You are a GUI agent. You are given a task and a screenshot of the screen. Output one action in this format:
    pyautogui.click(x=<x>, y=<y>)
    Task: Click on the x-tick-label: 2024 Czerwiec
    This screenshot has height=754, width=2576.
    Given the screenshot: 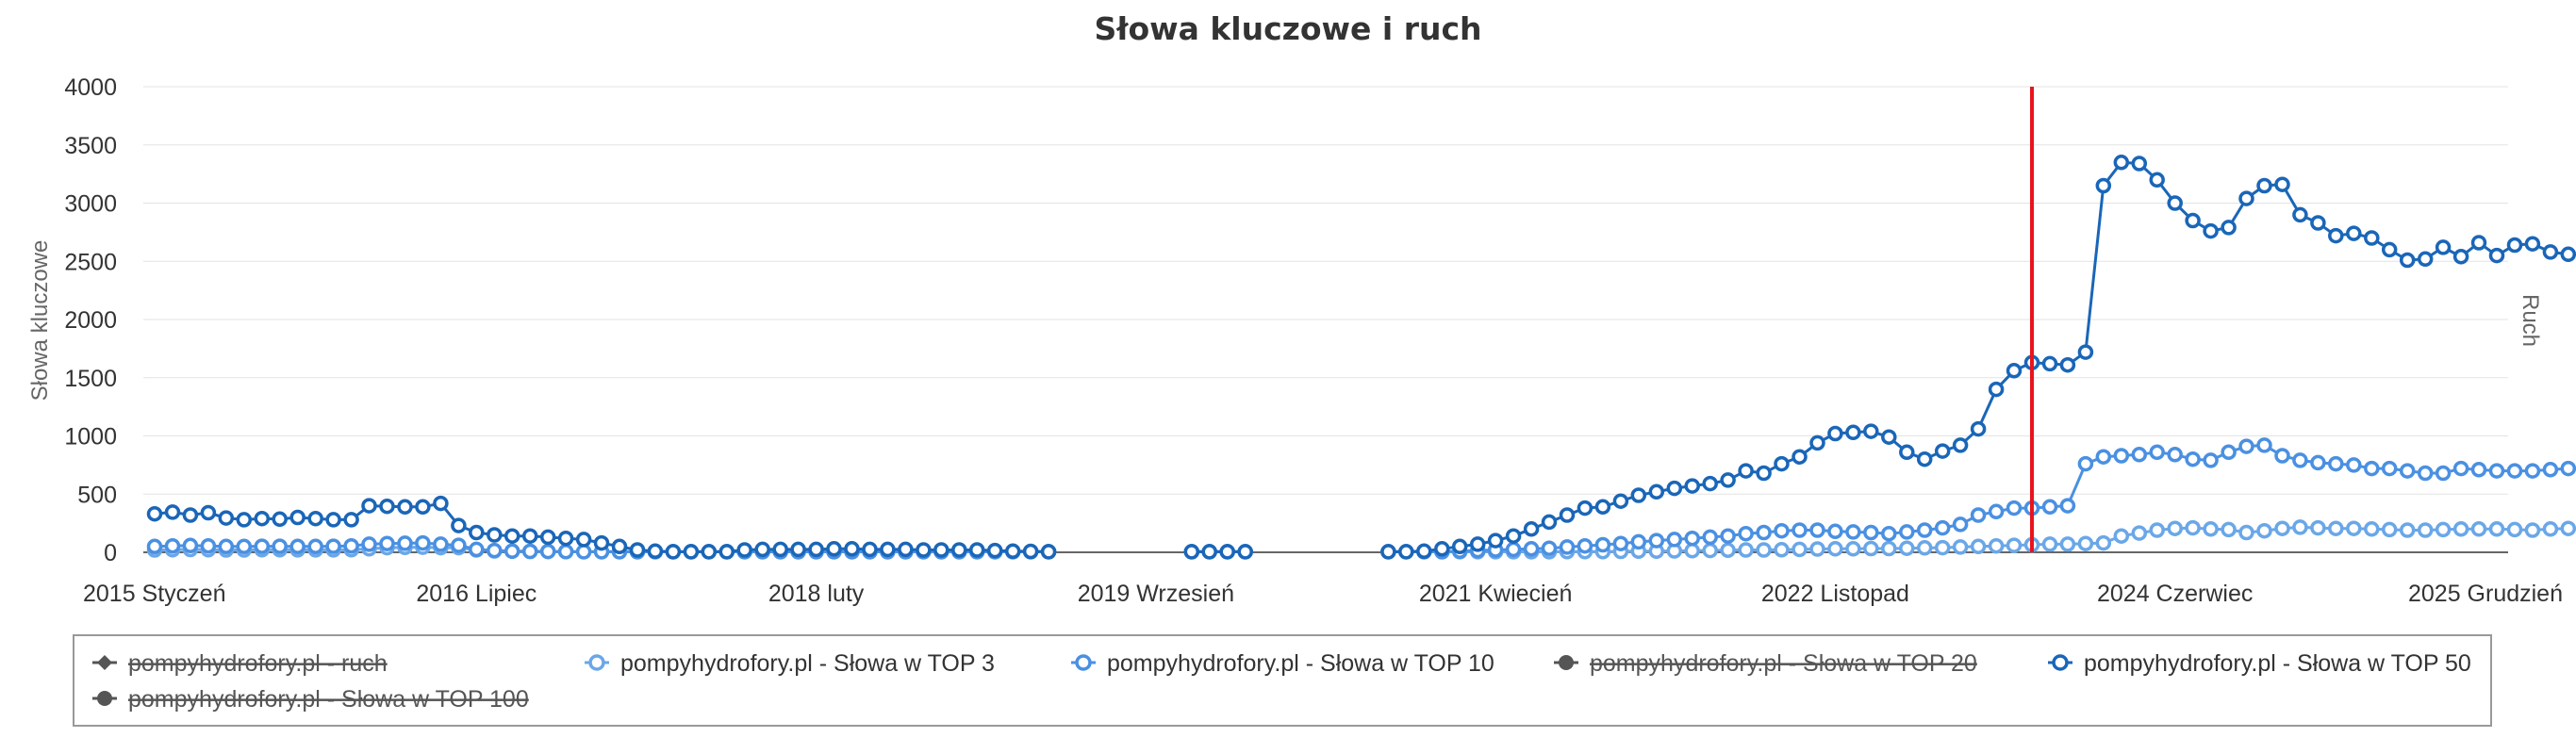 What is the action you would take?
    pyautogui.click(x=2175, y=594)
    